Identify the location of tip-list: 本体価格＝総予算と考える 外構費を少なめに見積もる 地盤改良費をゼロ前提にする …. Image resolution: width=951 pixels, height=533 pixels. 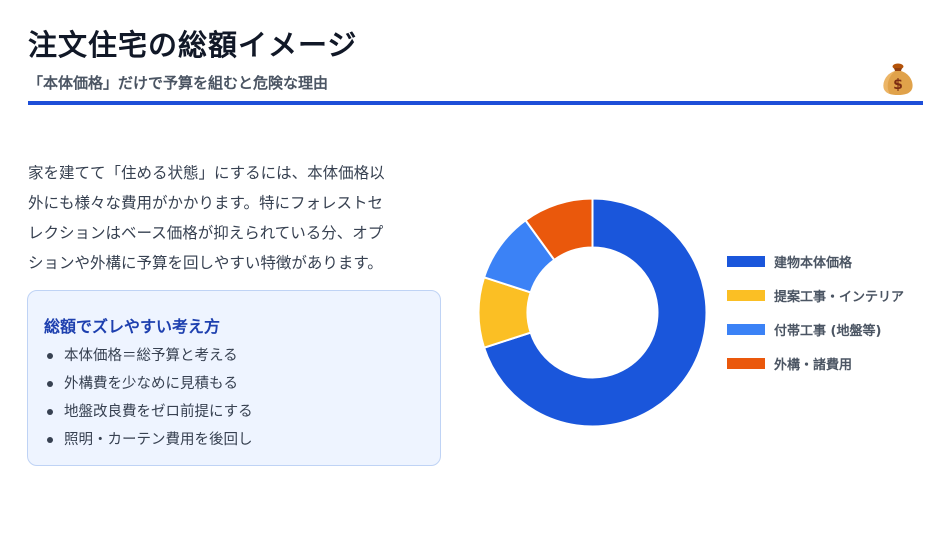
(148, 402).